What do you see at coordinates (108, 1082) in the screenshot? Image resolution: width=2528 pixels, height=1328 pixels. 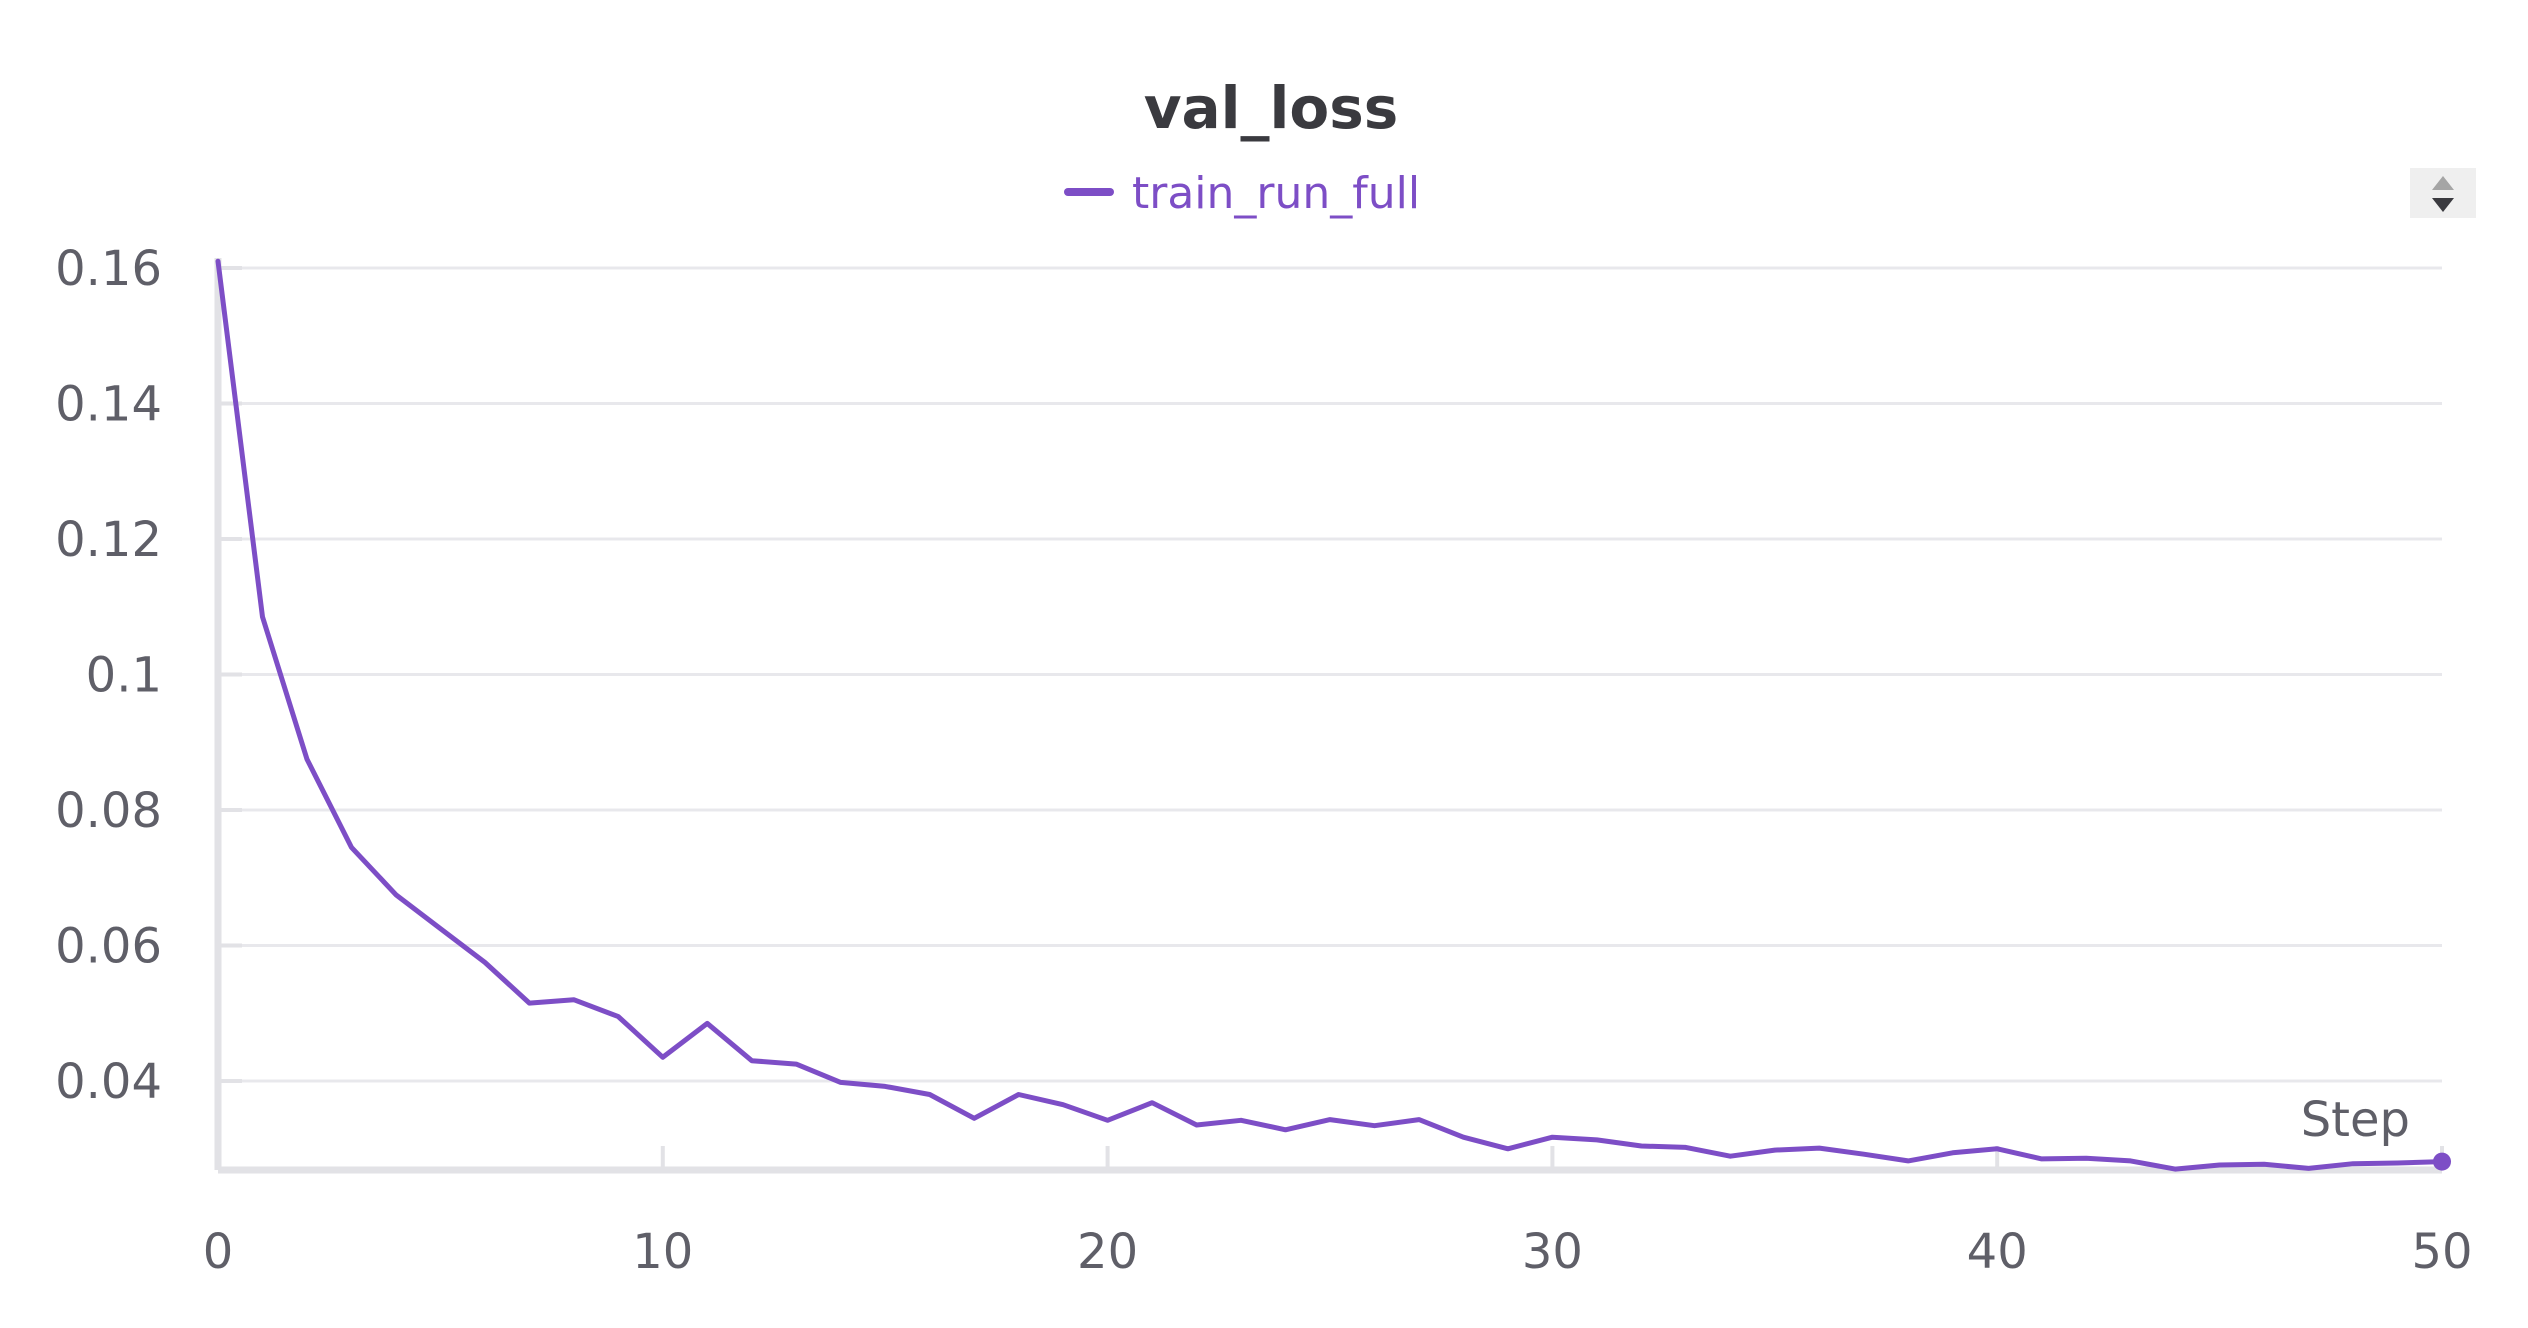 I see `y-tick-label: 0.04` at bounding box center [108, 1082].